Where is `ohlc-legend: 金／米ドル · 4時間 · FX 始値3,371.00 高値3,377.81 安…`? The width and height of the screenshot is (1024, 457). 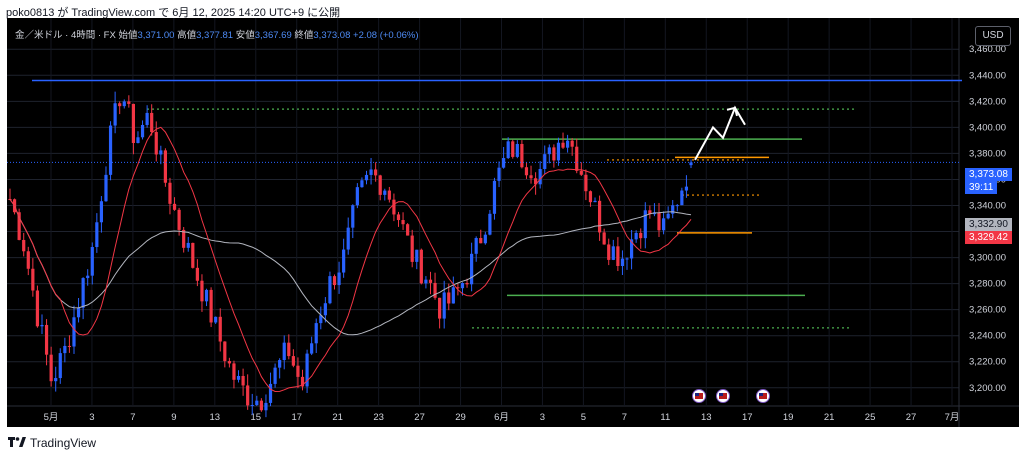 ohlc-legend: 金／米ドル · 4時間 · FX 始値3,371.00 高値3,377.81 安… is located at coordinates (217, 34).